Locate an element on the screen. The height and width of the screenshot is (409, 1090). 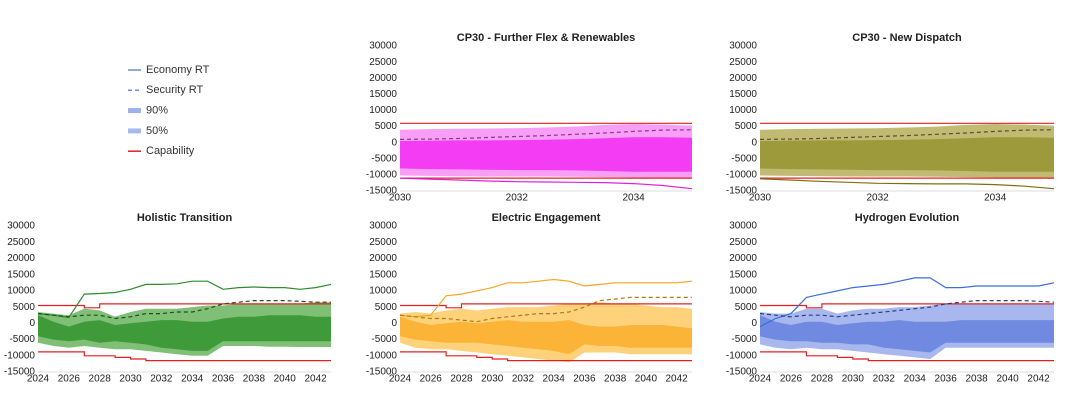
chart-title: Hydrogen Evolution is located at coordinates (907, 218).